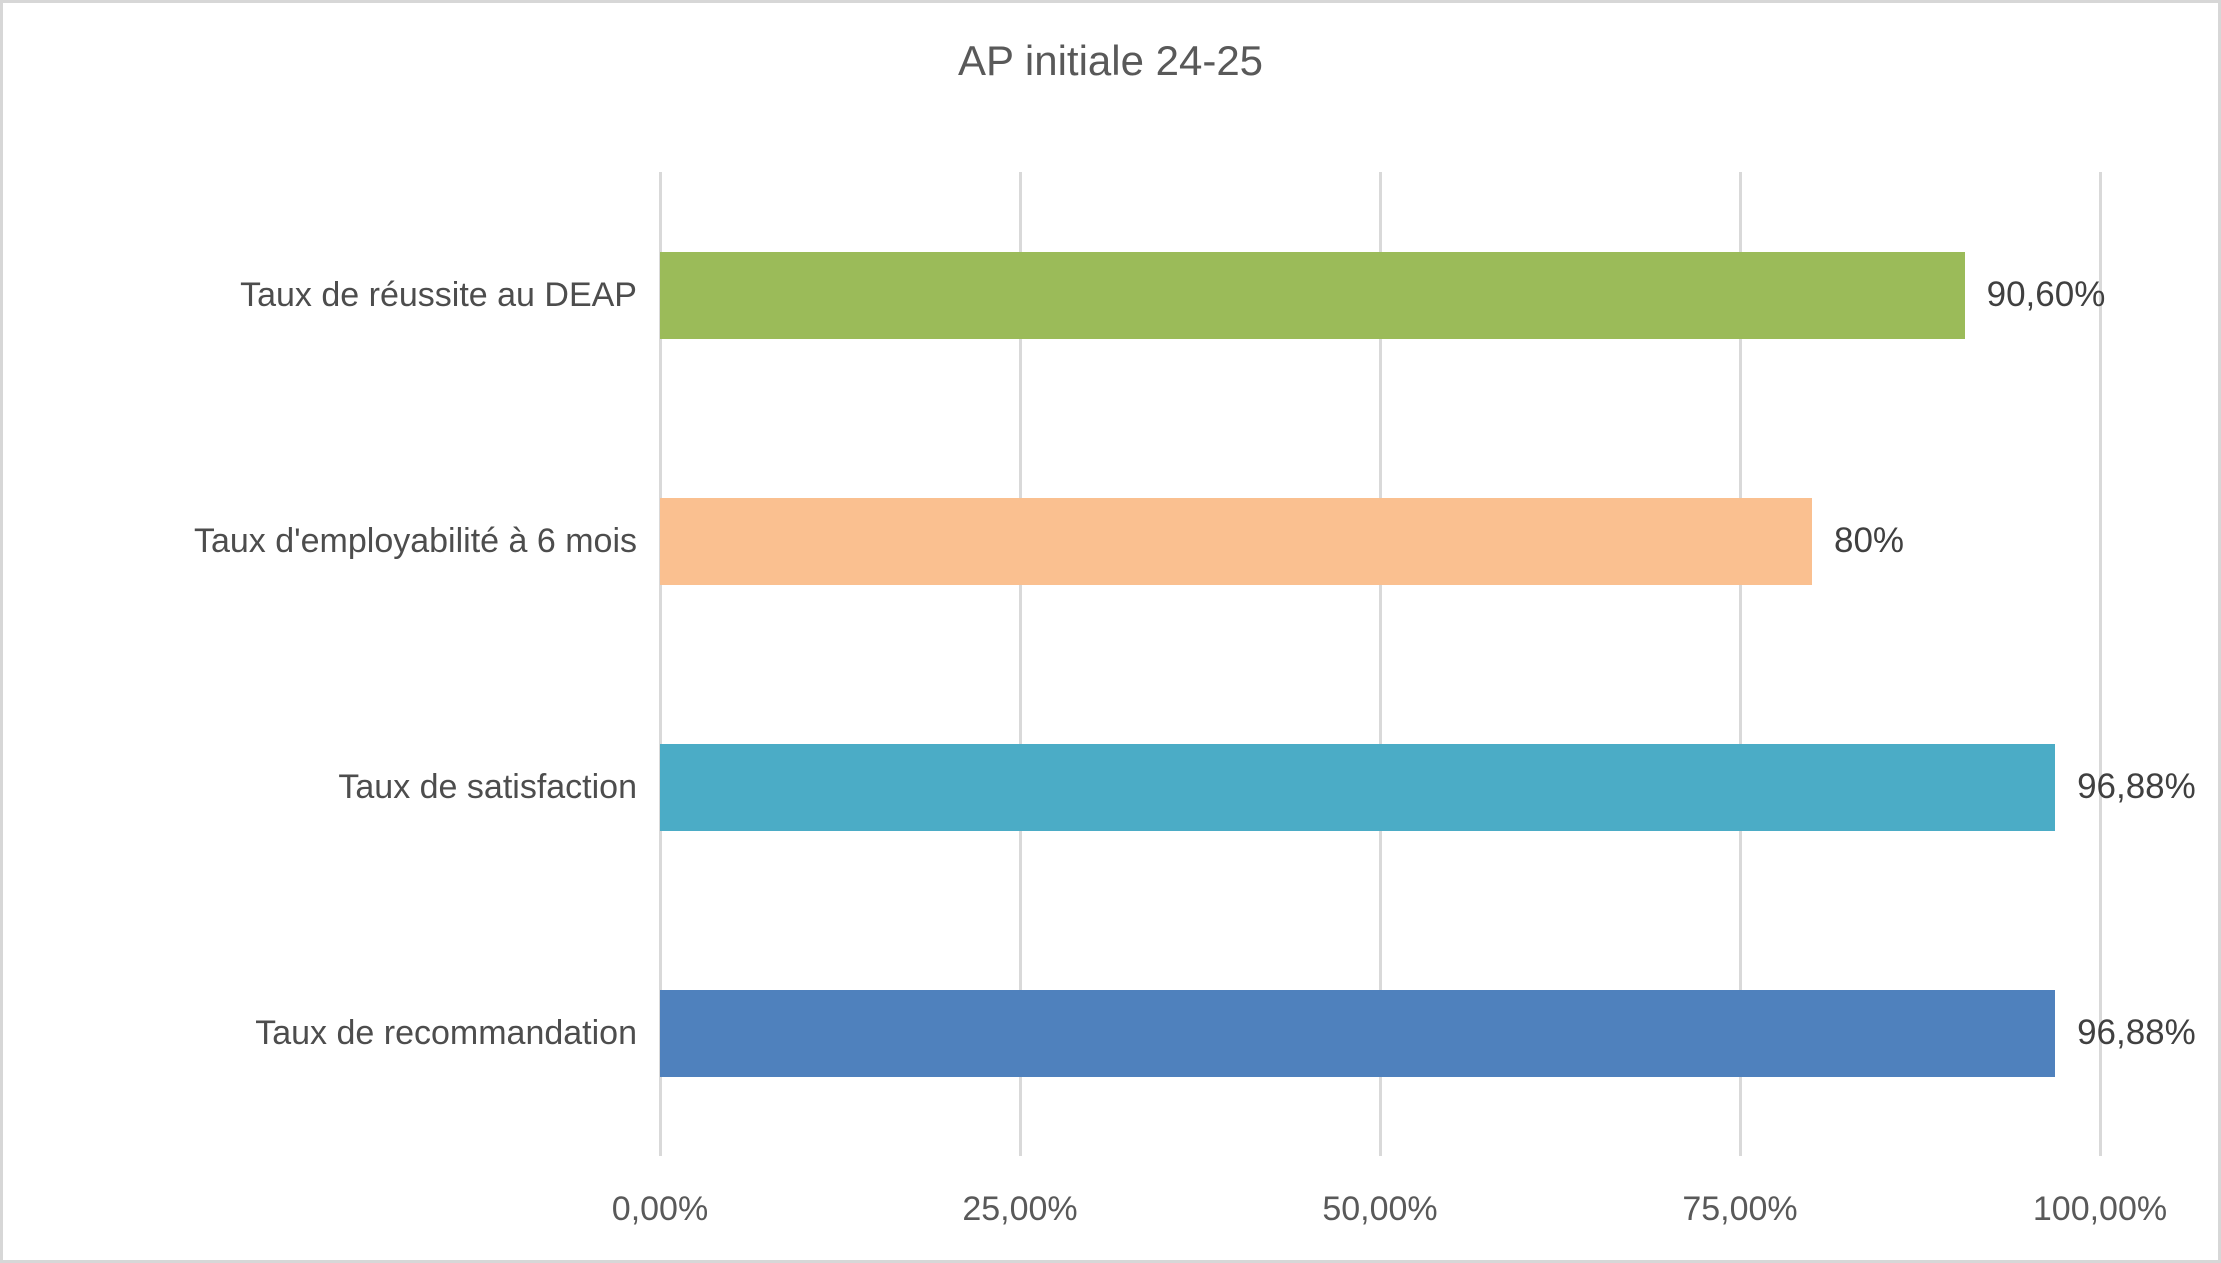 The height and width of the screenshot is (1263, 2221). Describe the element at coordinates (2136, 1032) in the screenshot. I see `value-label-taux-de-recommandation: 96,88%` at that location.